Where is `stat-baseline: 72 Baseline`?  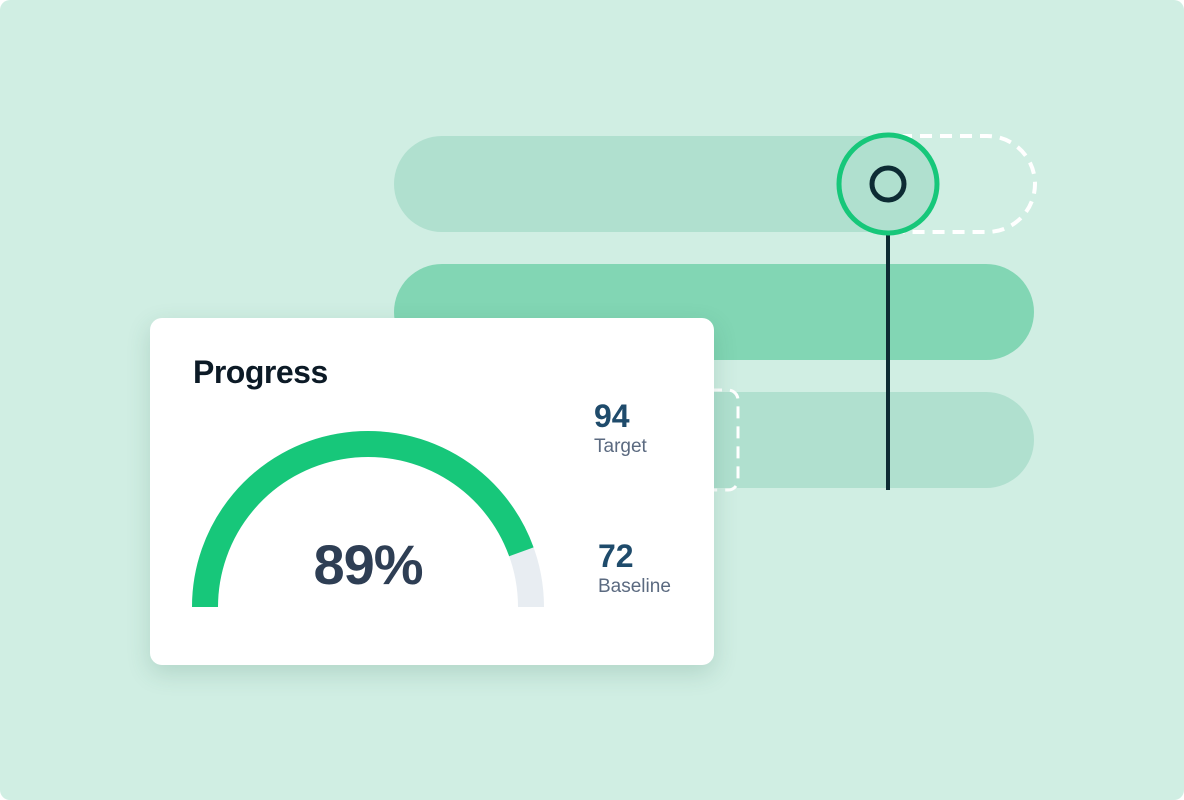 stat-baseline: 72 Baseline is located at coordinates (634, 568).